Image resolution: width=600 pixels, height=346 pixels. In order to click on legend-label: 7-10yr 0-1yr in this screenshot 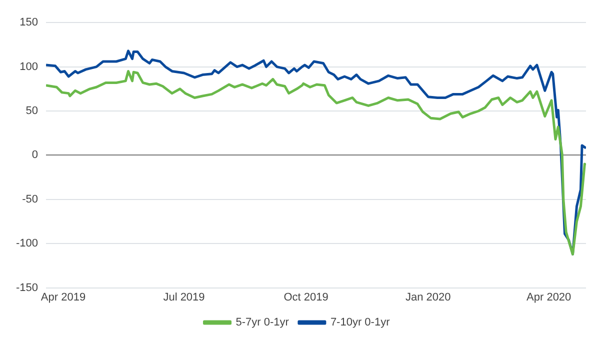, I will do `click(360, 322)`.